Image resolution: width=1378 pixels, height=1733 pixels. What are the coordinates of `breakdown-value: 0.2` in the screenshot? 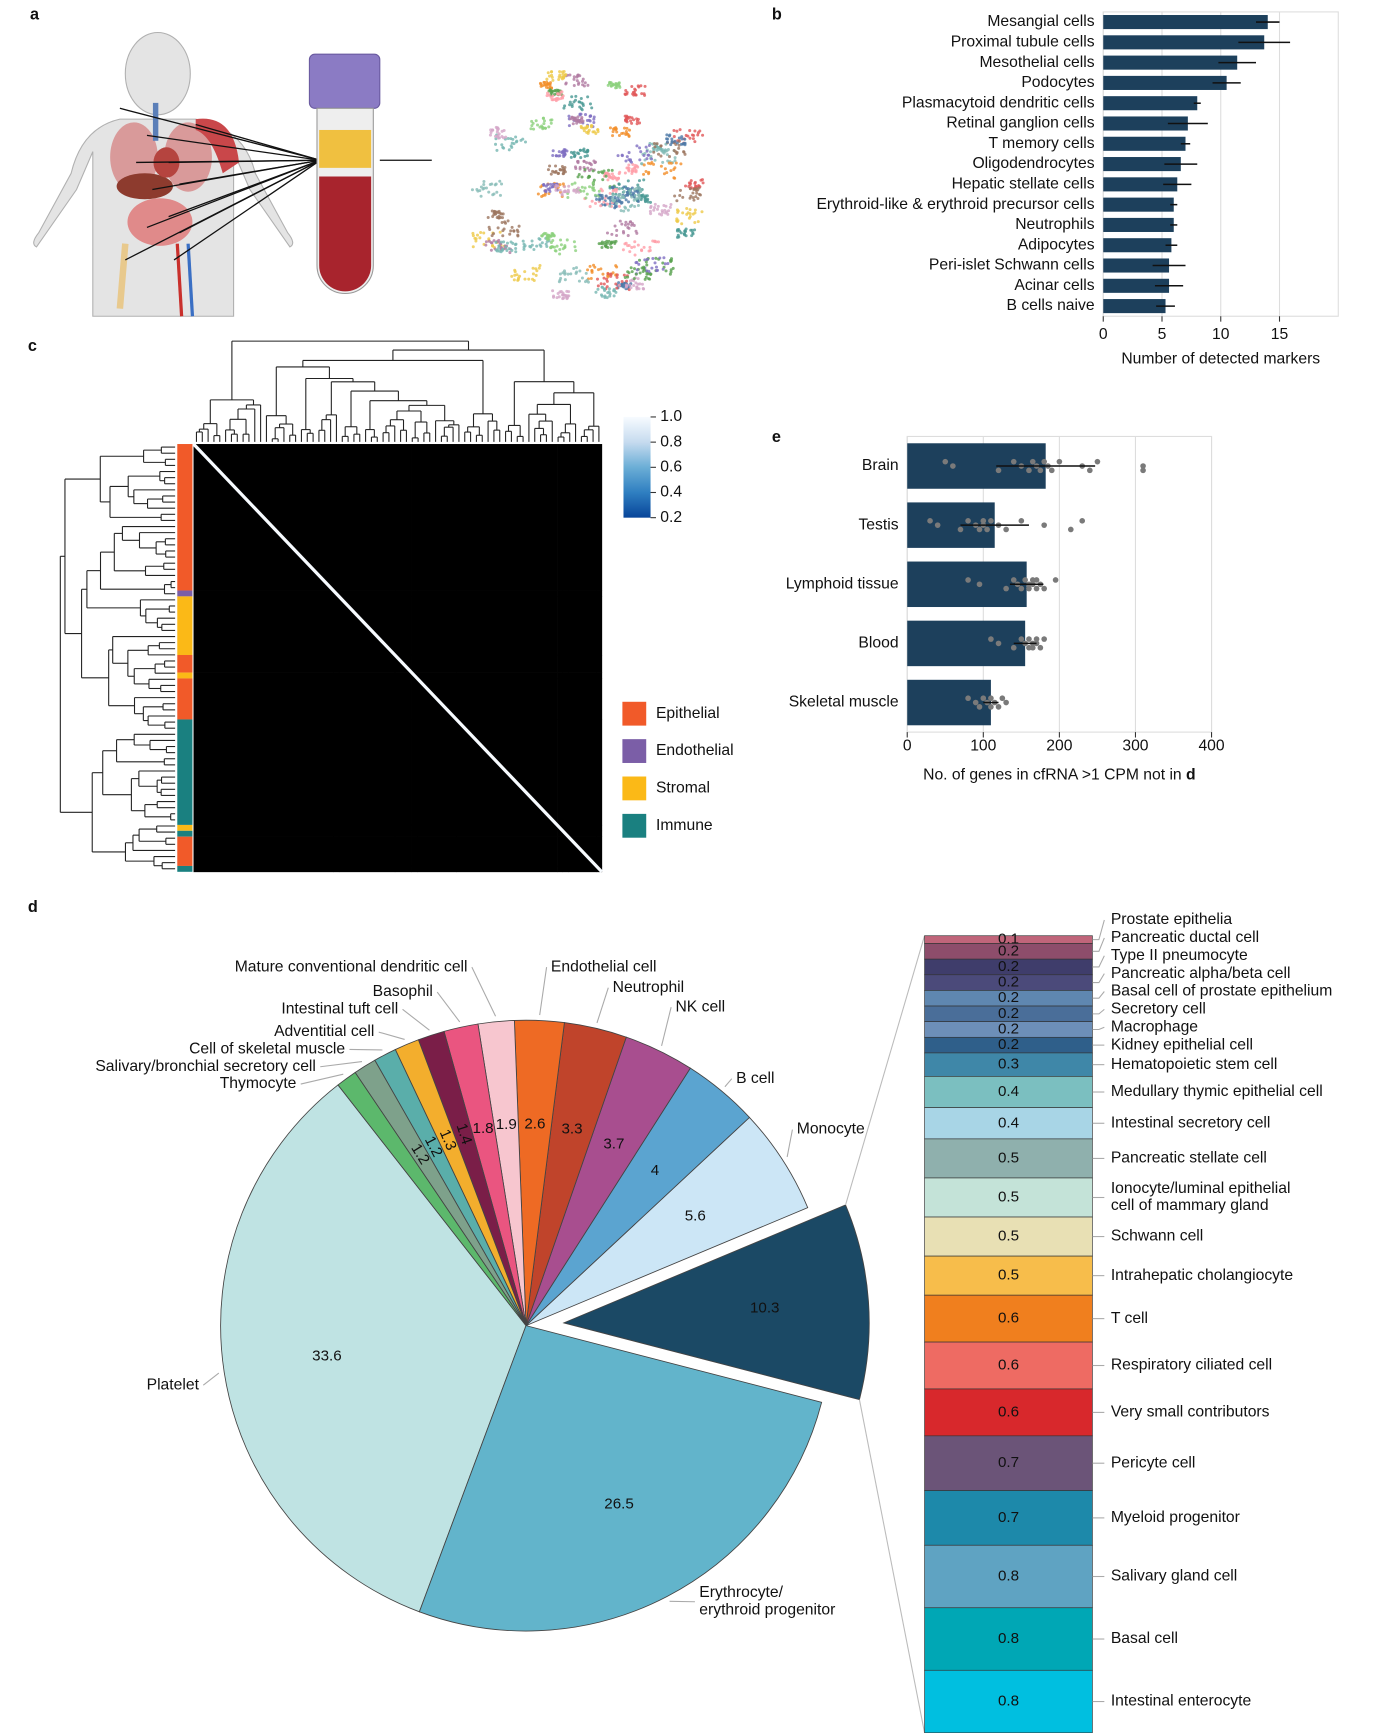 It's located at (1008, 982).